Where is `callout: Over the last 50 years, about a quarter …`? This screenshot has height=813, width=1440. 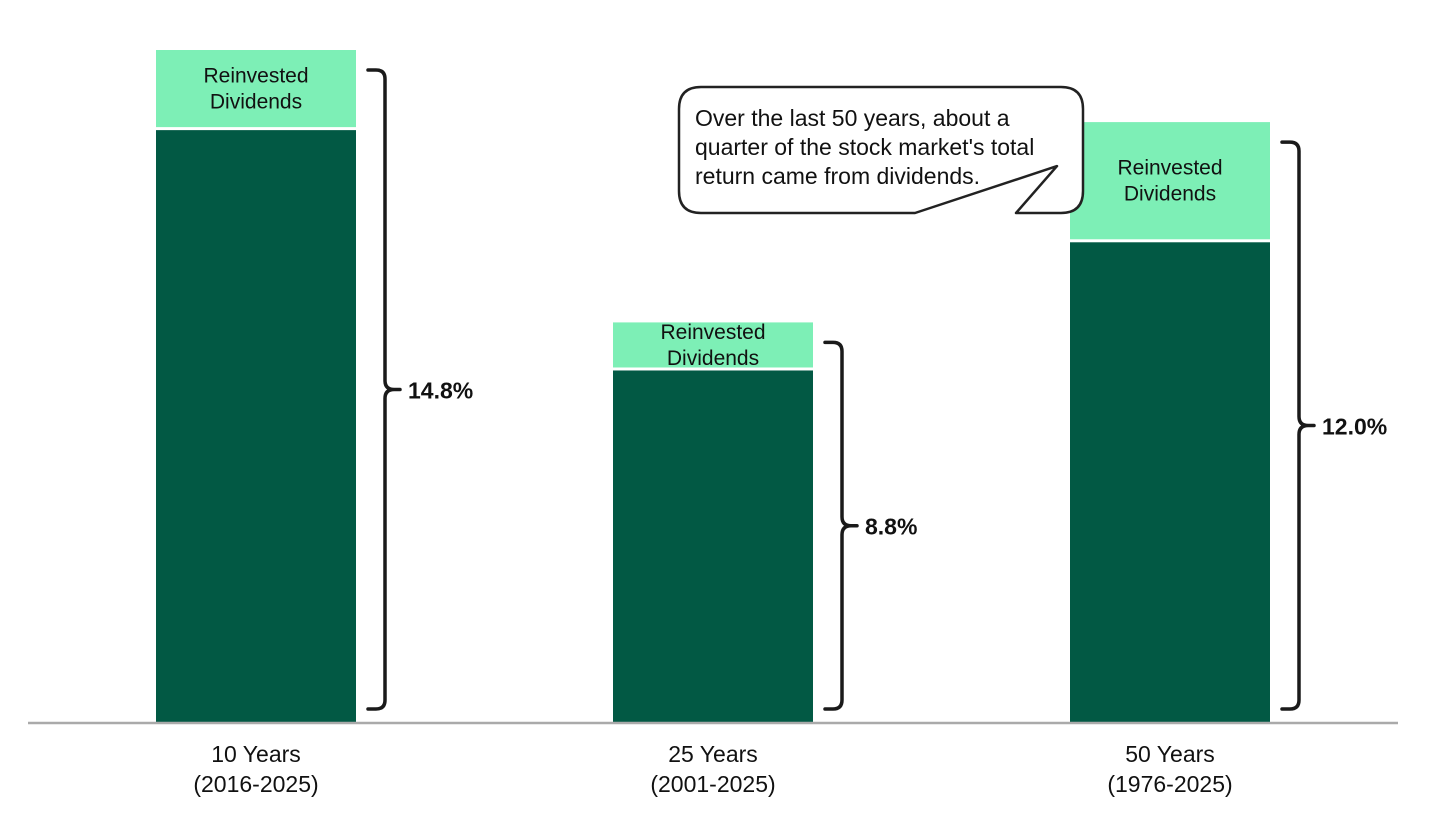
callout: Over the last 50 years, about a quarter … is located at coordinates (881, 150).